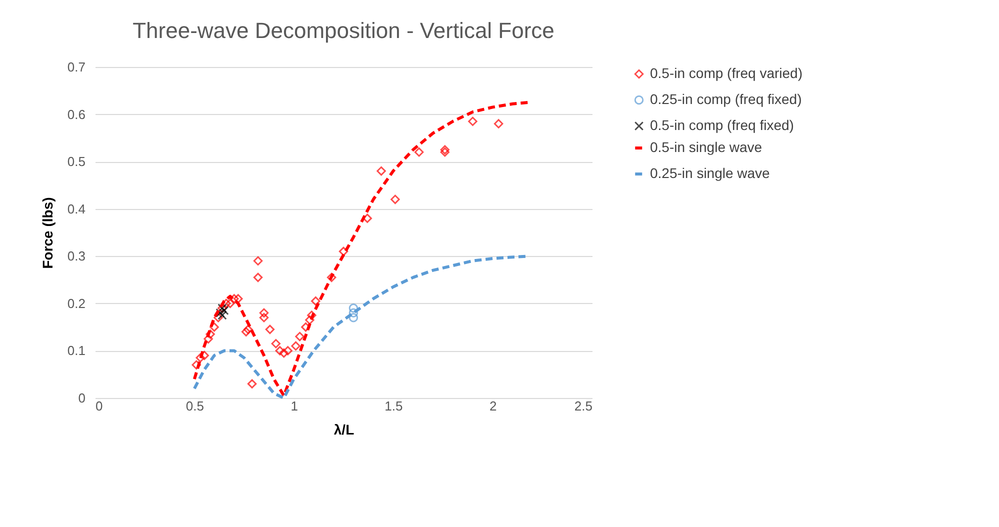 This screenshot has height=527, width=999. Describe the element at coordinates (726, 73) in the screenshot. I see `legend-label: 0.5-in comp (freq varied)` at that location.